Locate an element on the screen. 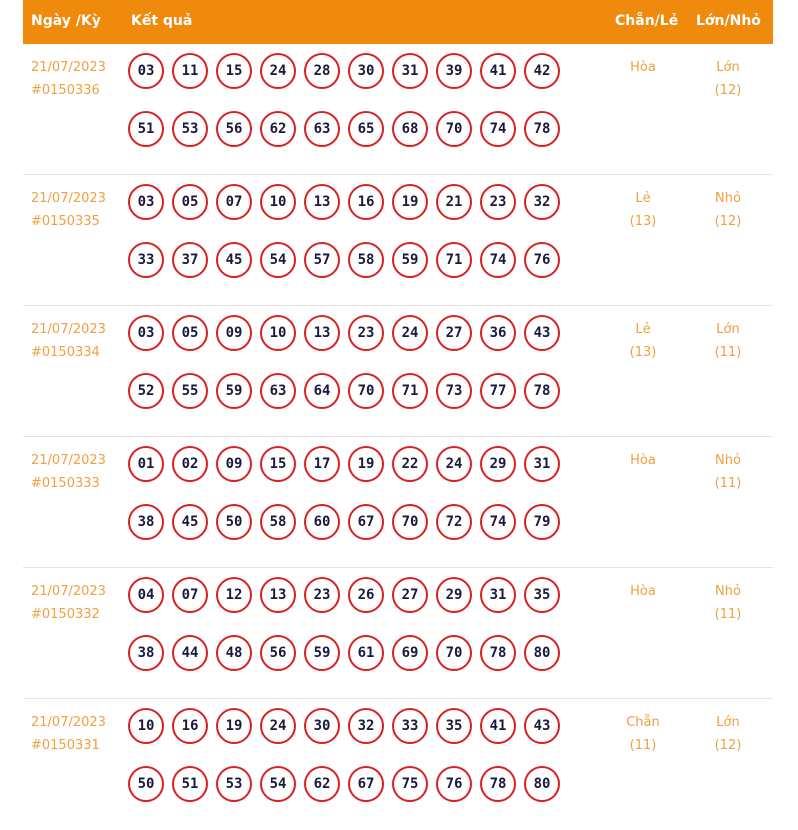  number-ball: 51 is located at coordinates (190, 784).